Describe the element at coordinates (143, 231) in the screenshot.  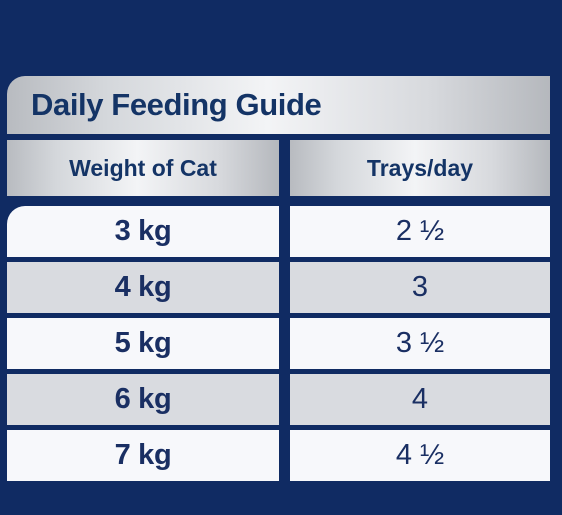
I see `weight-cell-row-1: 3 kg` at that location.